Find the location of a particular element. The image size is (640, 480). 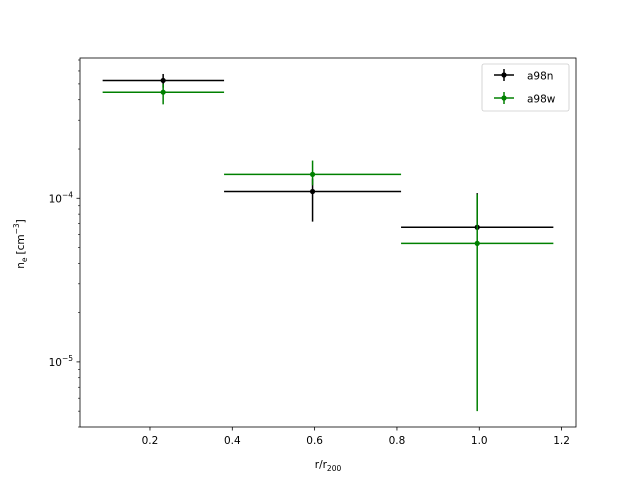

x-tick-label: 0.6 is located at coordinates (314, 441).